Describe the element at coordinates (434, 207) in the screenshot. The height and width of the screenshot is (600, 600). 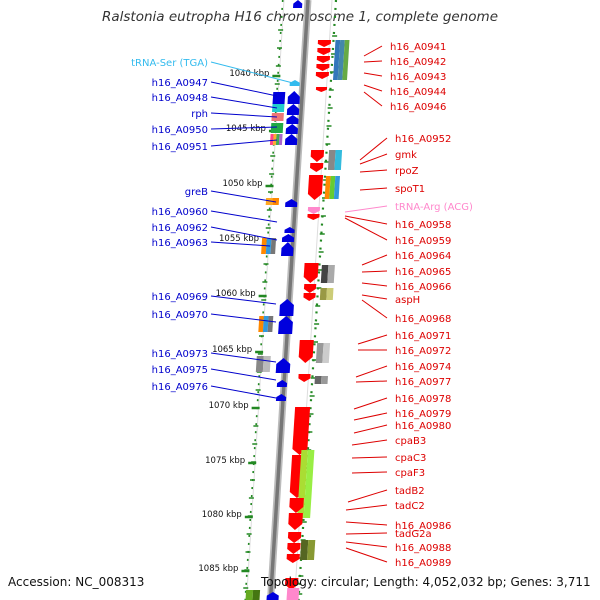
I see `gene-label-reverse: tRNA-Arg (ACG)` at that location.